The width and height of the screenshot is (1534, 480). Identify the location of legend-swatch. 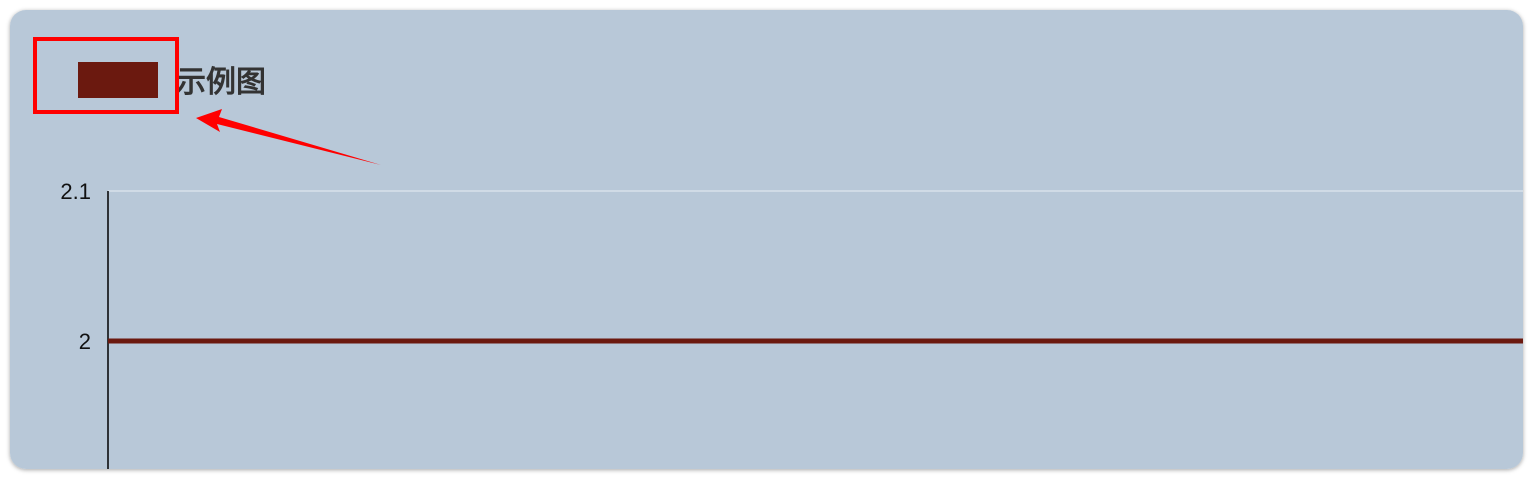
(118, 80).